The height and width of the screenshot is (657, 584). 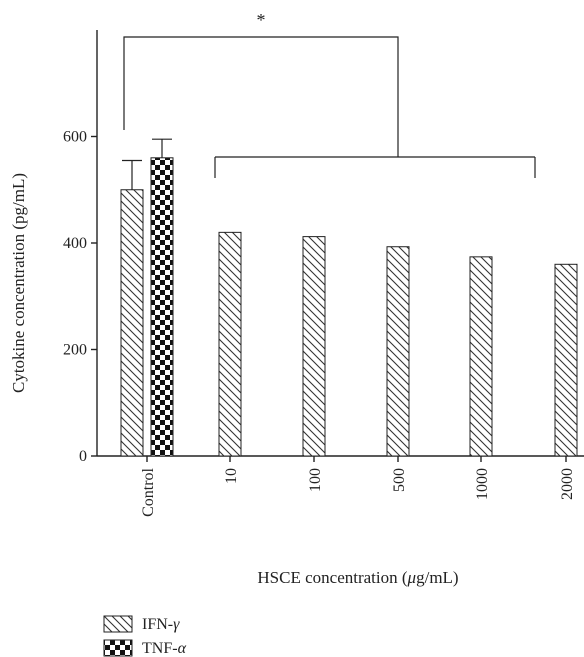 I want to click on legend-label-tnf: TNF-α, so click(x=164, y=648).